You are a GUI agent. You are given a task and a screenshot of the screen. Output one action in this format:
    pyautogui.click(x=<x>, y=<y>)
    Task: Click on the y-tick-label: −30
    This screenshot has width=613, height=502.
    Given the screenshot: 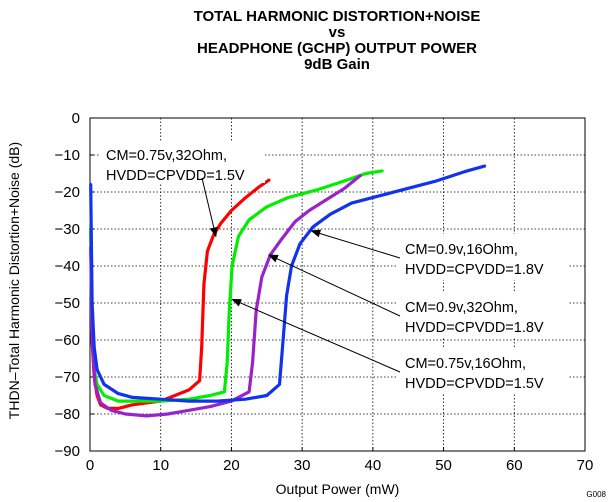 What is the action you would take?
    pyautogui.click(x=67, y=229)
    